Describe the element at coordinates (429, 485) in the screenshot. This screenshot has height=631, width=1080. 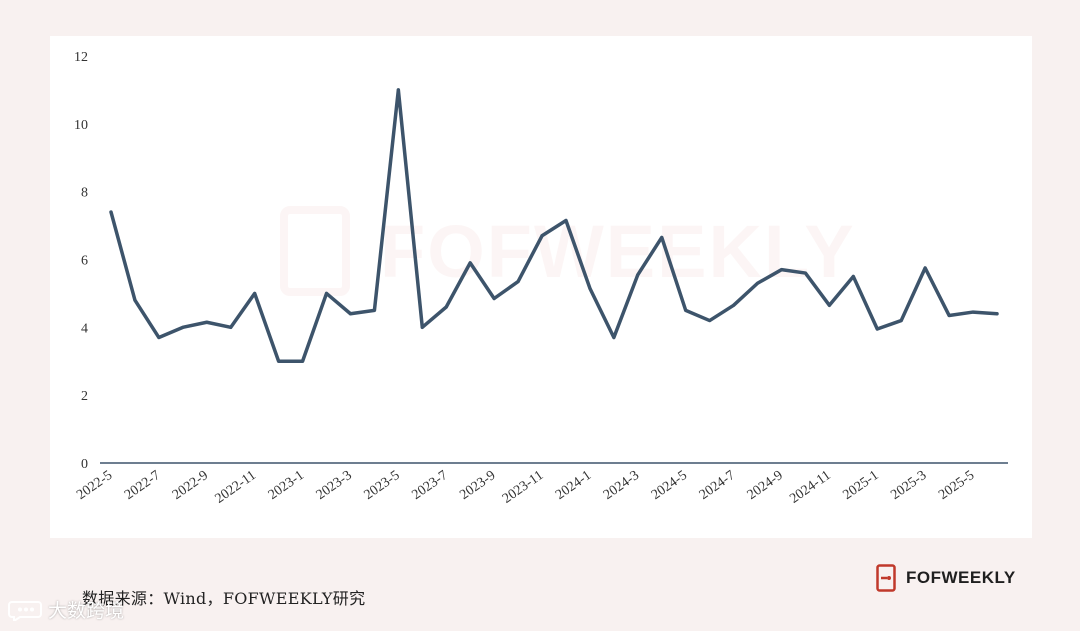
I see `x-tick-label: 2023-7` at that location.